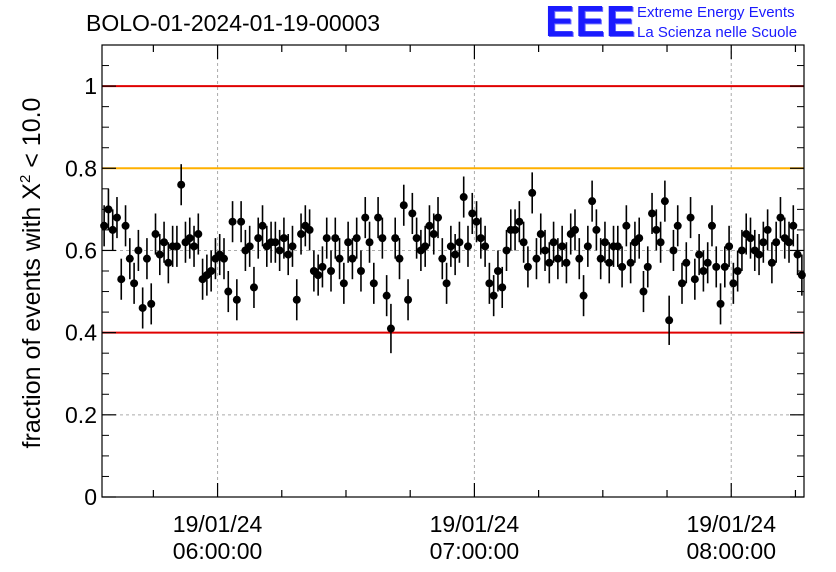 The image size is (836, 572). Describe the element at coordinates (32, 316) in the screenshot. I see `y-axis-label-main: fraction of events with X` at that location.